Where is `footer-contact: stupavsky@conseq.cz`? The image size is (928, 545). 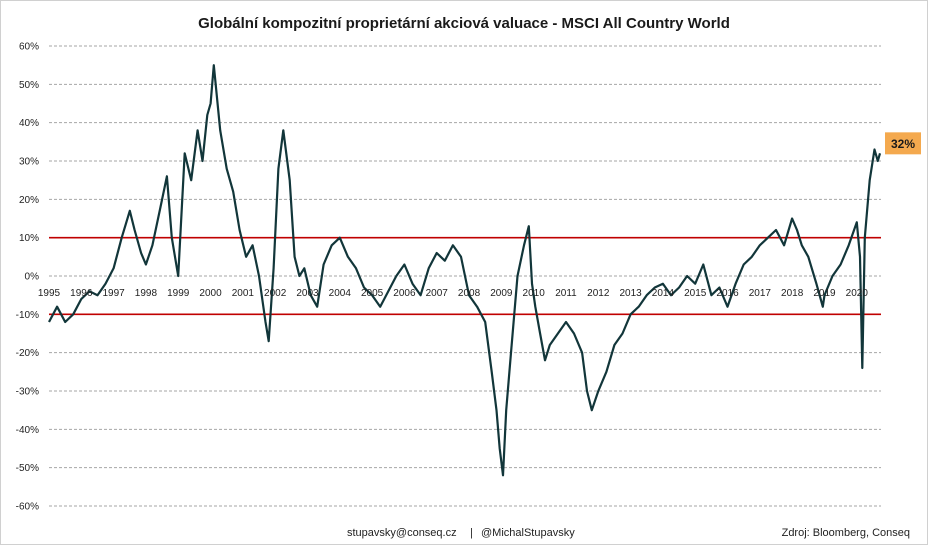 footer-contact: stupavsky@conseq.cz is located at coordinates (402, 533).